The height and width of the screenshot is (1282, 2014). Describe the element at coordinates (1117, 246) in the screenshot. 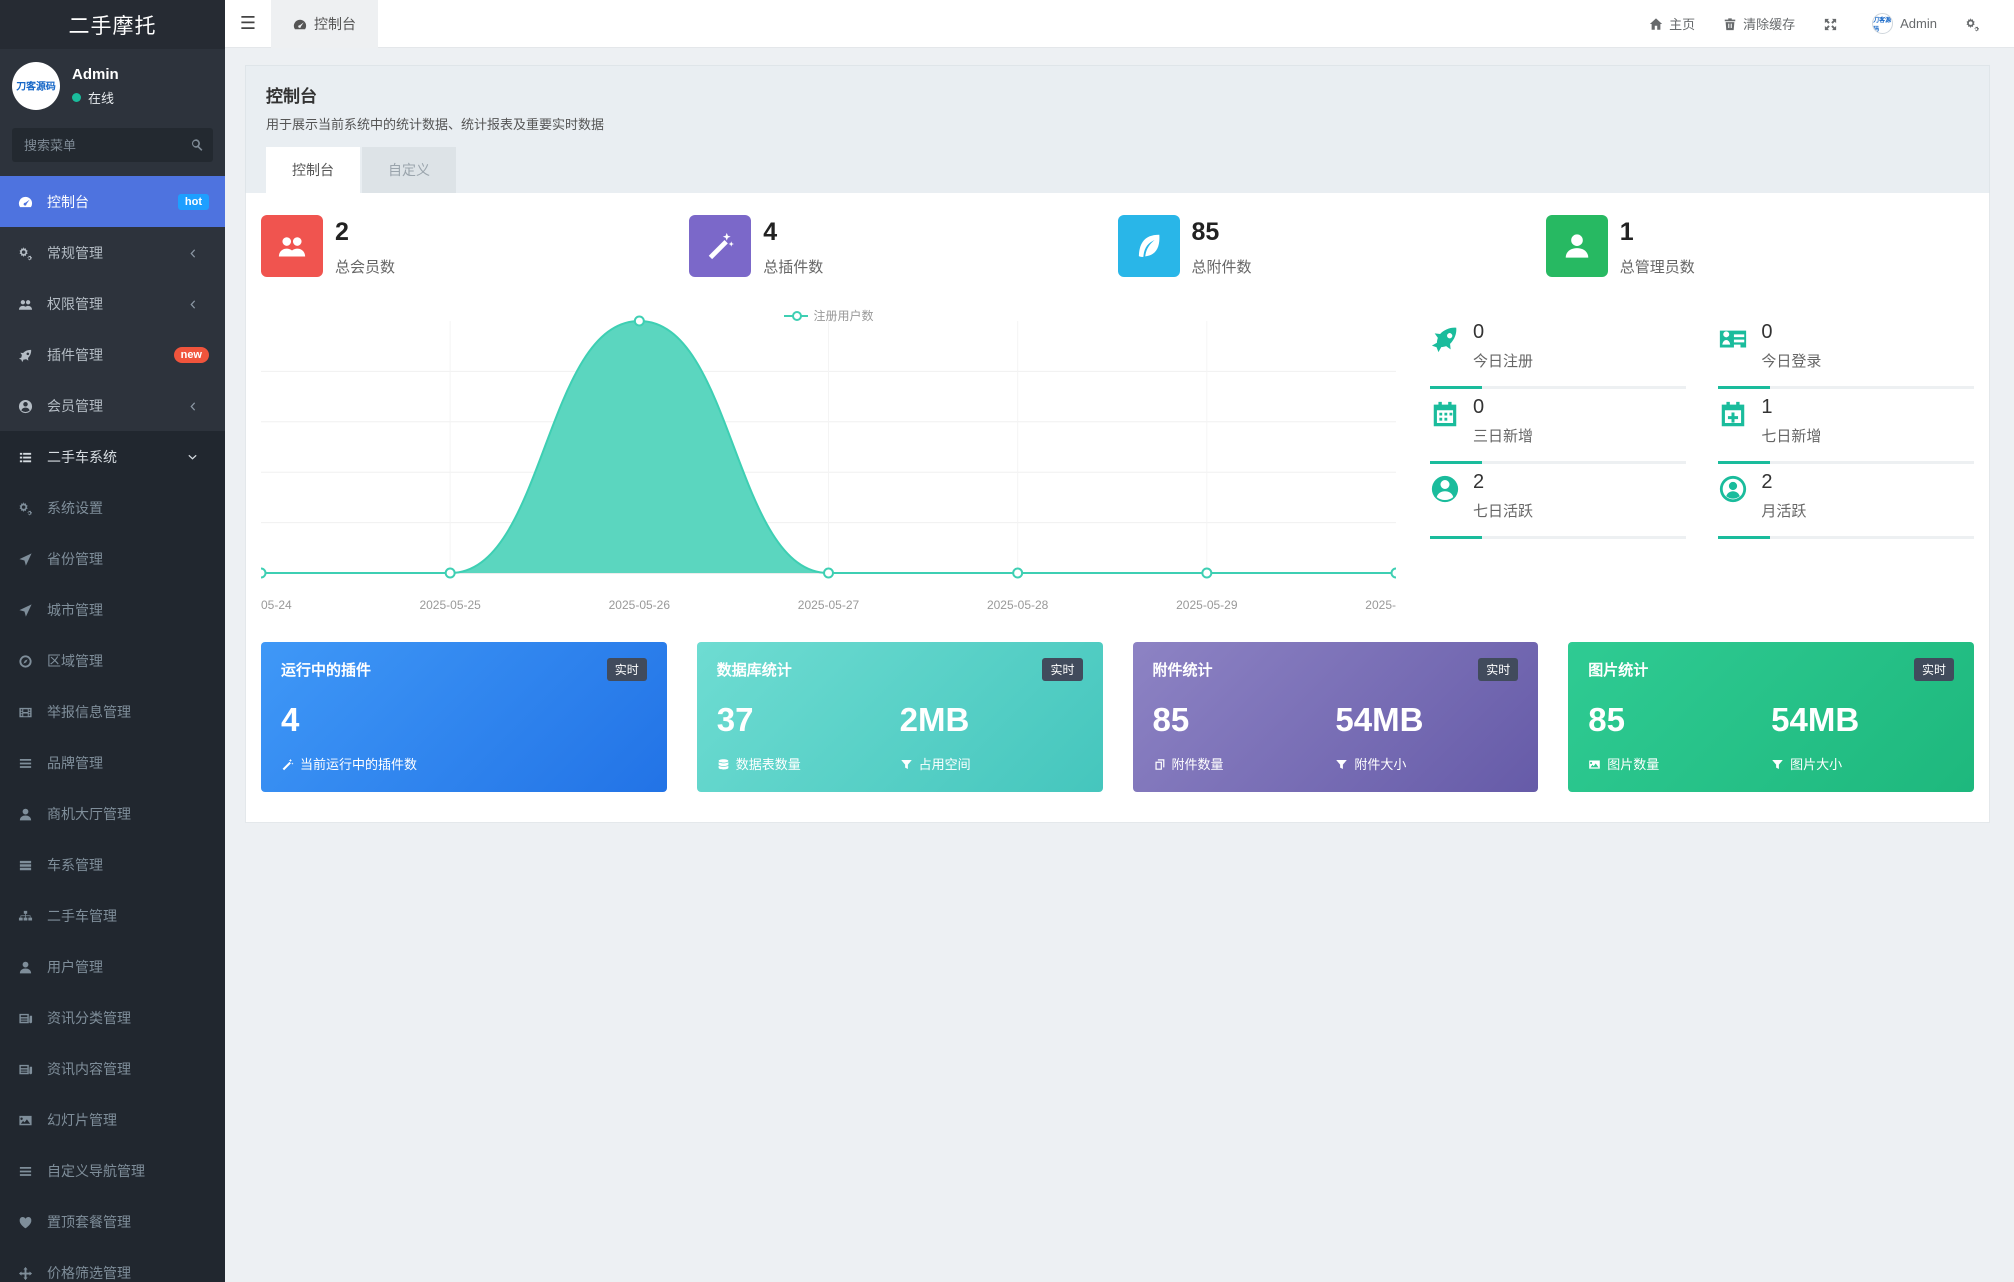

I see `stat-row: 2 总会员数 4 总插件数 85 总附件数 1 总管理员数` at that location.